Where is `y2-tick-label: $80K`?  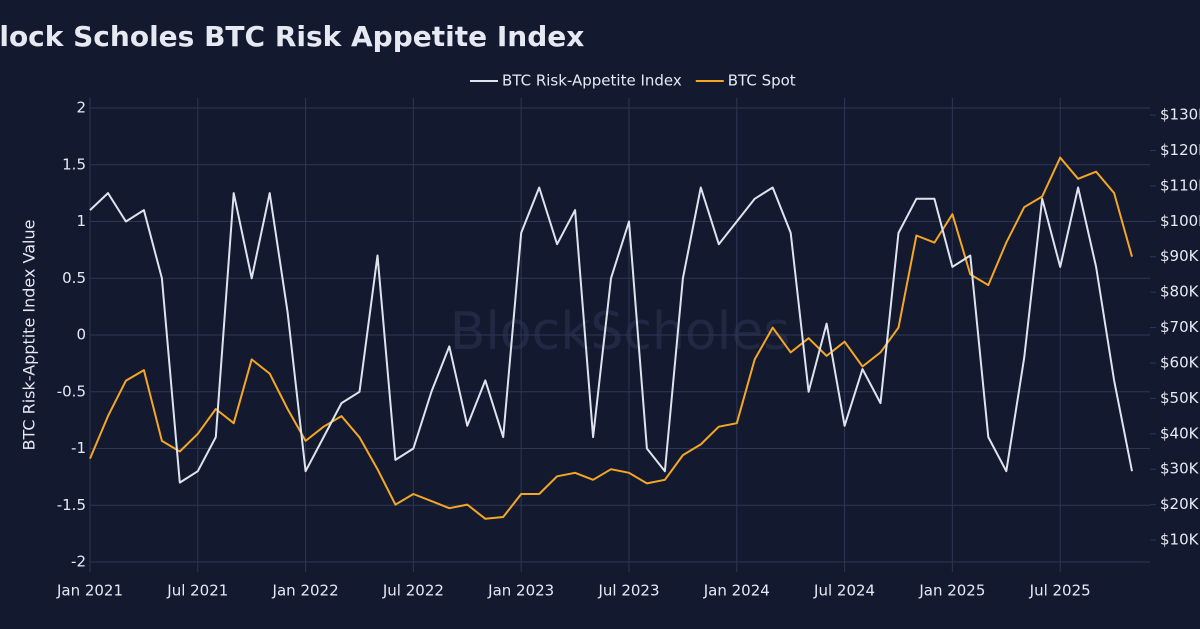
y2-tick-label: $80K is located at coordinates (1180, 292).